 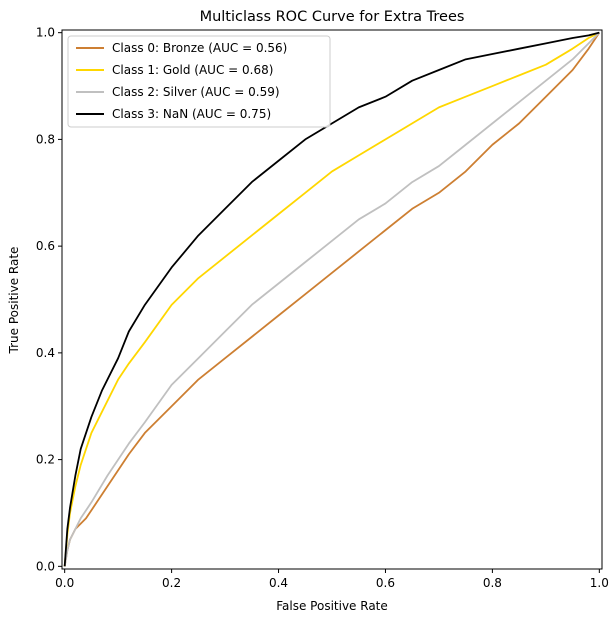 What do you see at coordinates (64, 583) in the screenshot?
I see `x-tick-label: 0.0` at bounding box center [64, 583].